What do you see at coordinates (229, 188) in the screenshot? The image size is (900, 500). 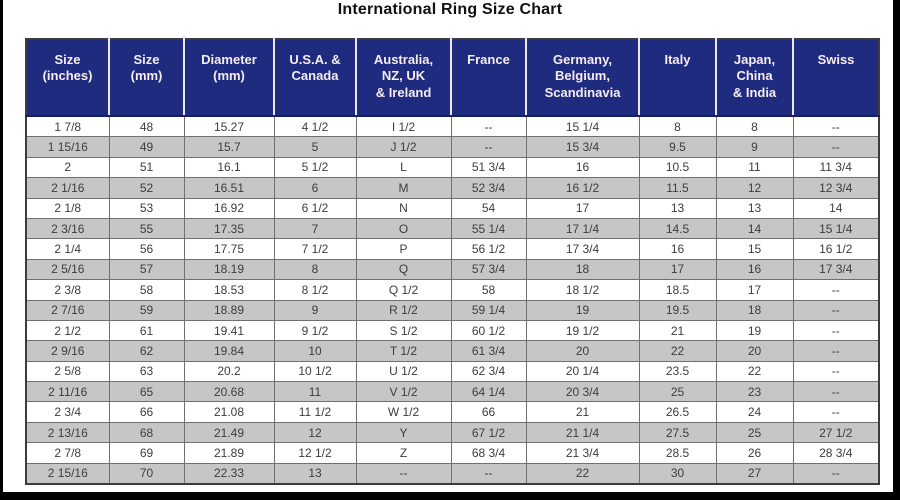 I see `table-cell: 16.51` at bounding box center [229, 188].